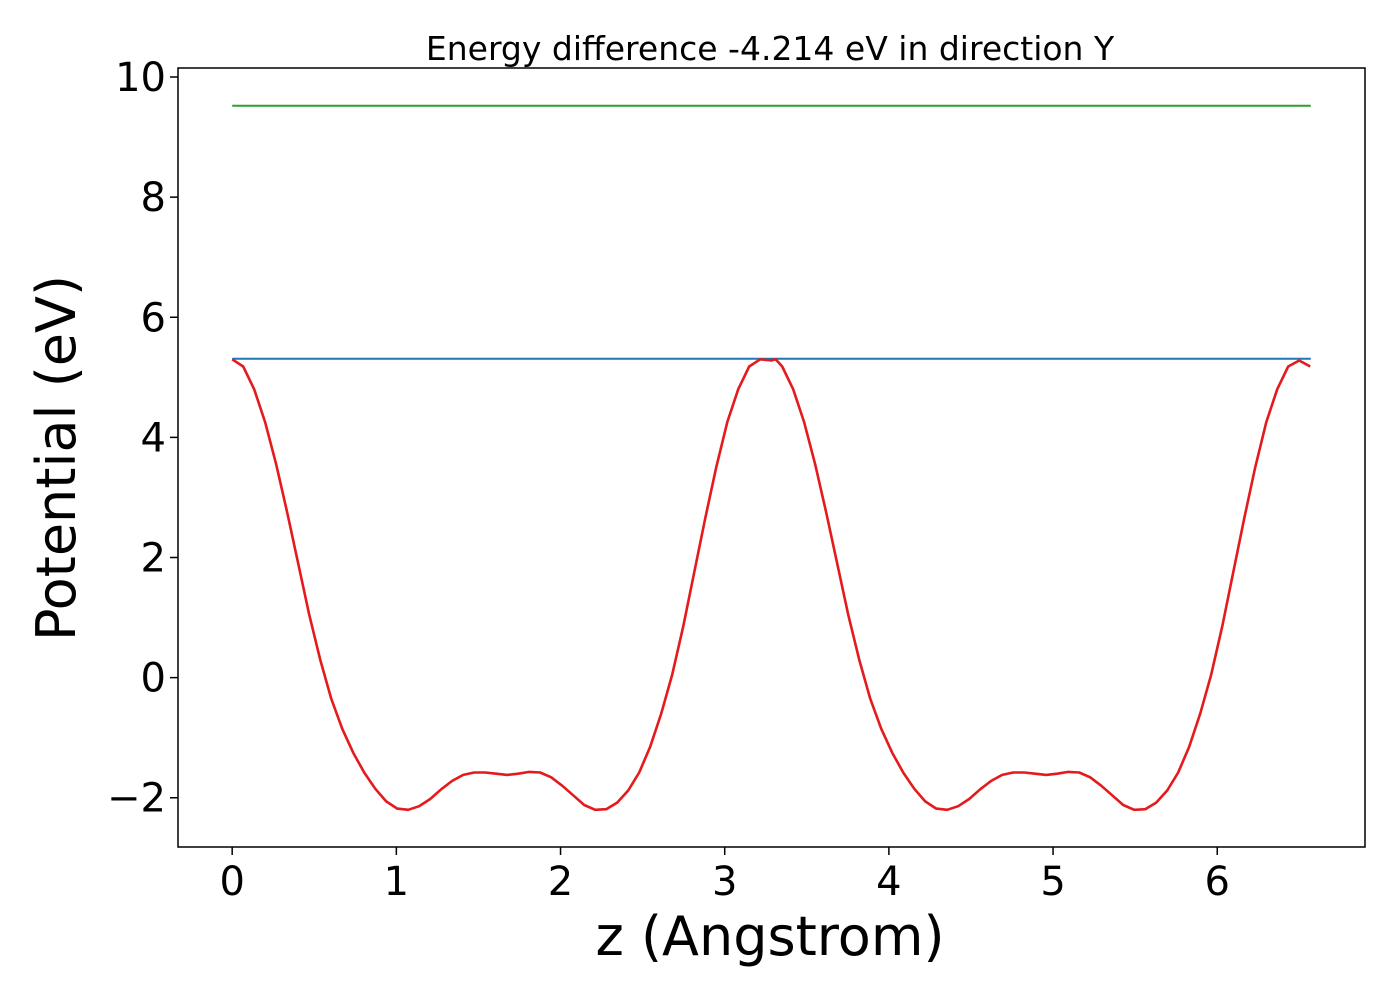 This screenshot has width=1400, height=1000. Describe the element at coordinates (231, 882) in the screenshot. I see `x-tick-label: 0` at that location.